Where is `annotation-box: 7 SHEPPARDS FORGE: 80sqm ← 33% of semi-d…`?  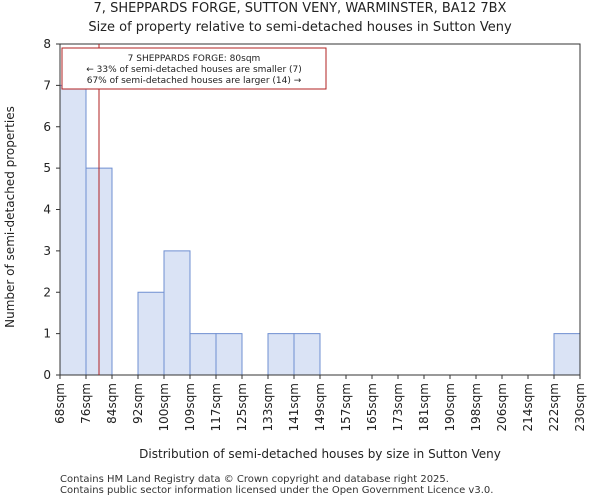
annotation-box: 7 SHEPPARDS FORGE: 80sqm ← 33% of semi-d… is located at coordinates (194, 68).